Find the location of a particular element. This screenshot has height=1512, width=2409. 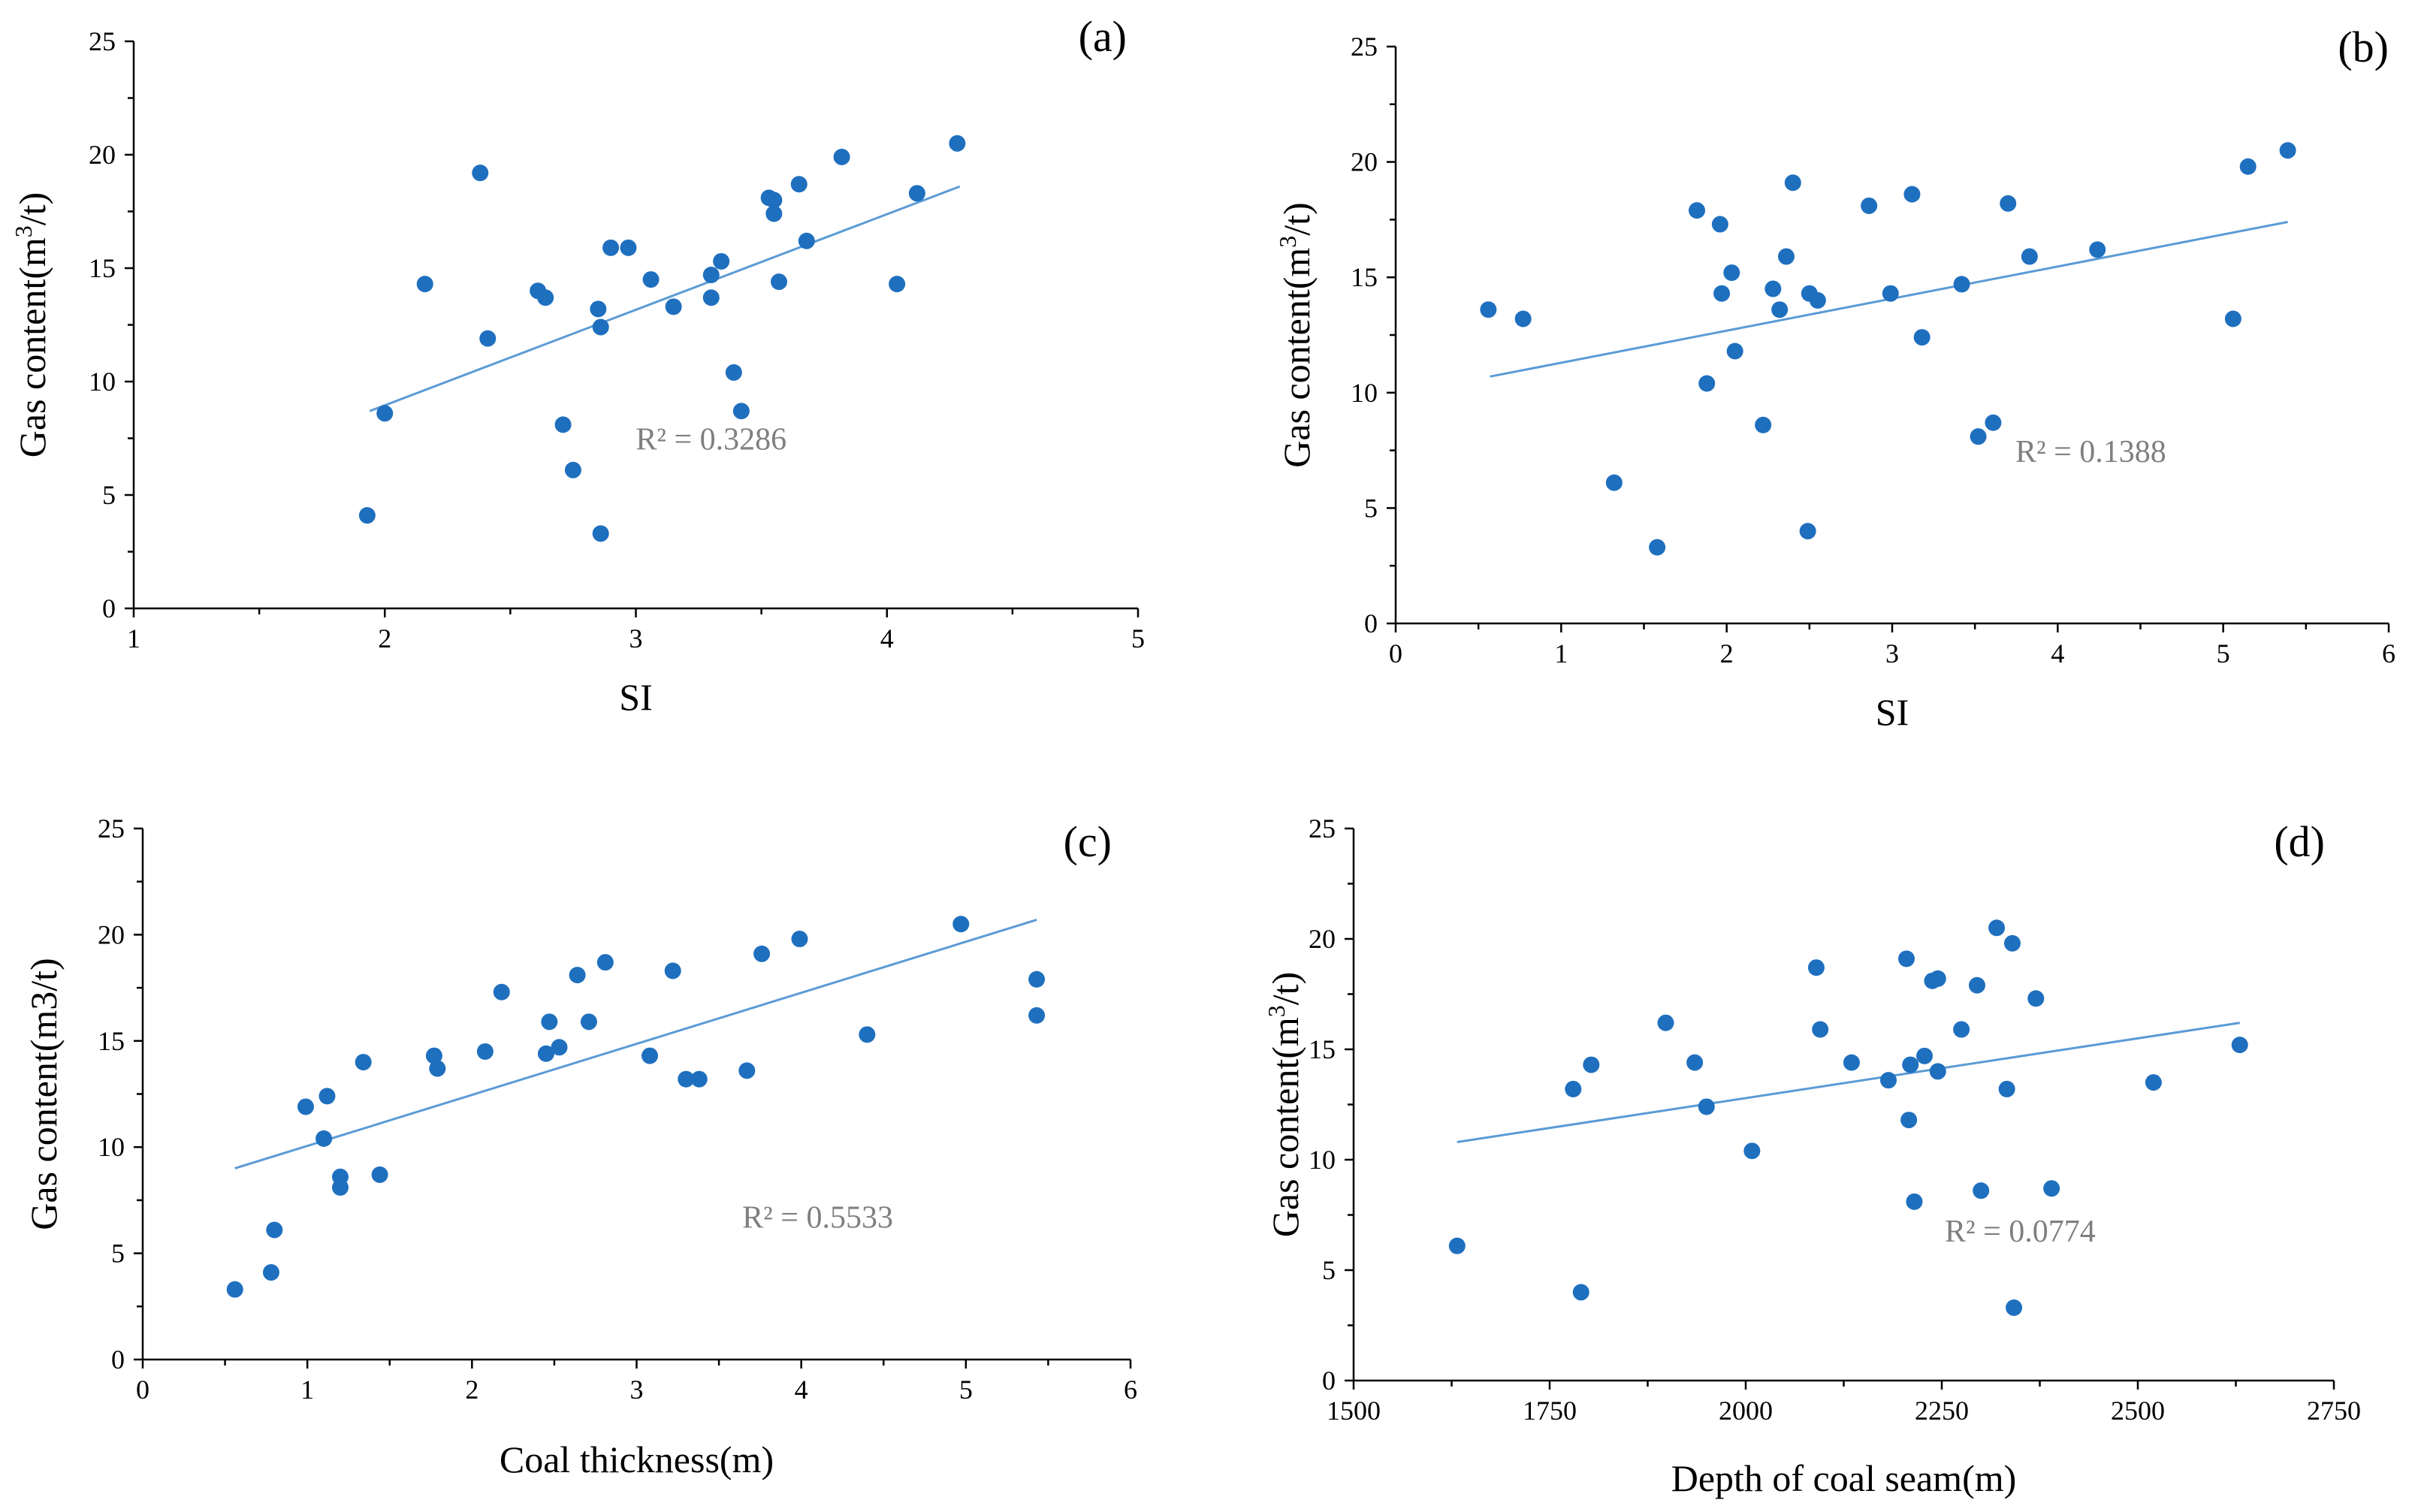

x-axis-title: Coal thickness(m) is located at coordinates (637, 1459).